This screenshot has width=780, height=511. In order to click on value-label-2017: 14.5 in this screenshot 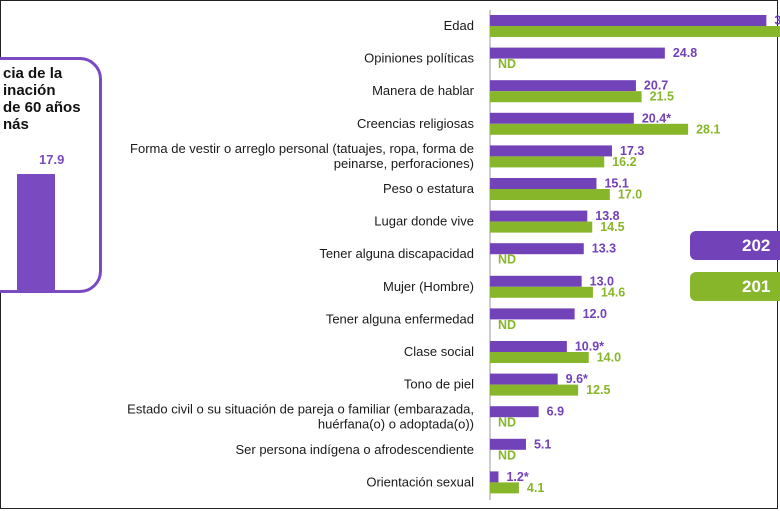, I will do `click(612, 227)`.